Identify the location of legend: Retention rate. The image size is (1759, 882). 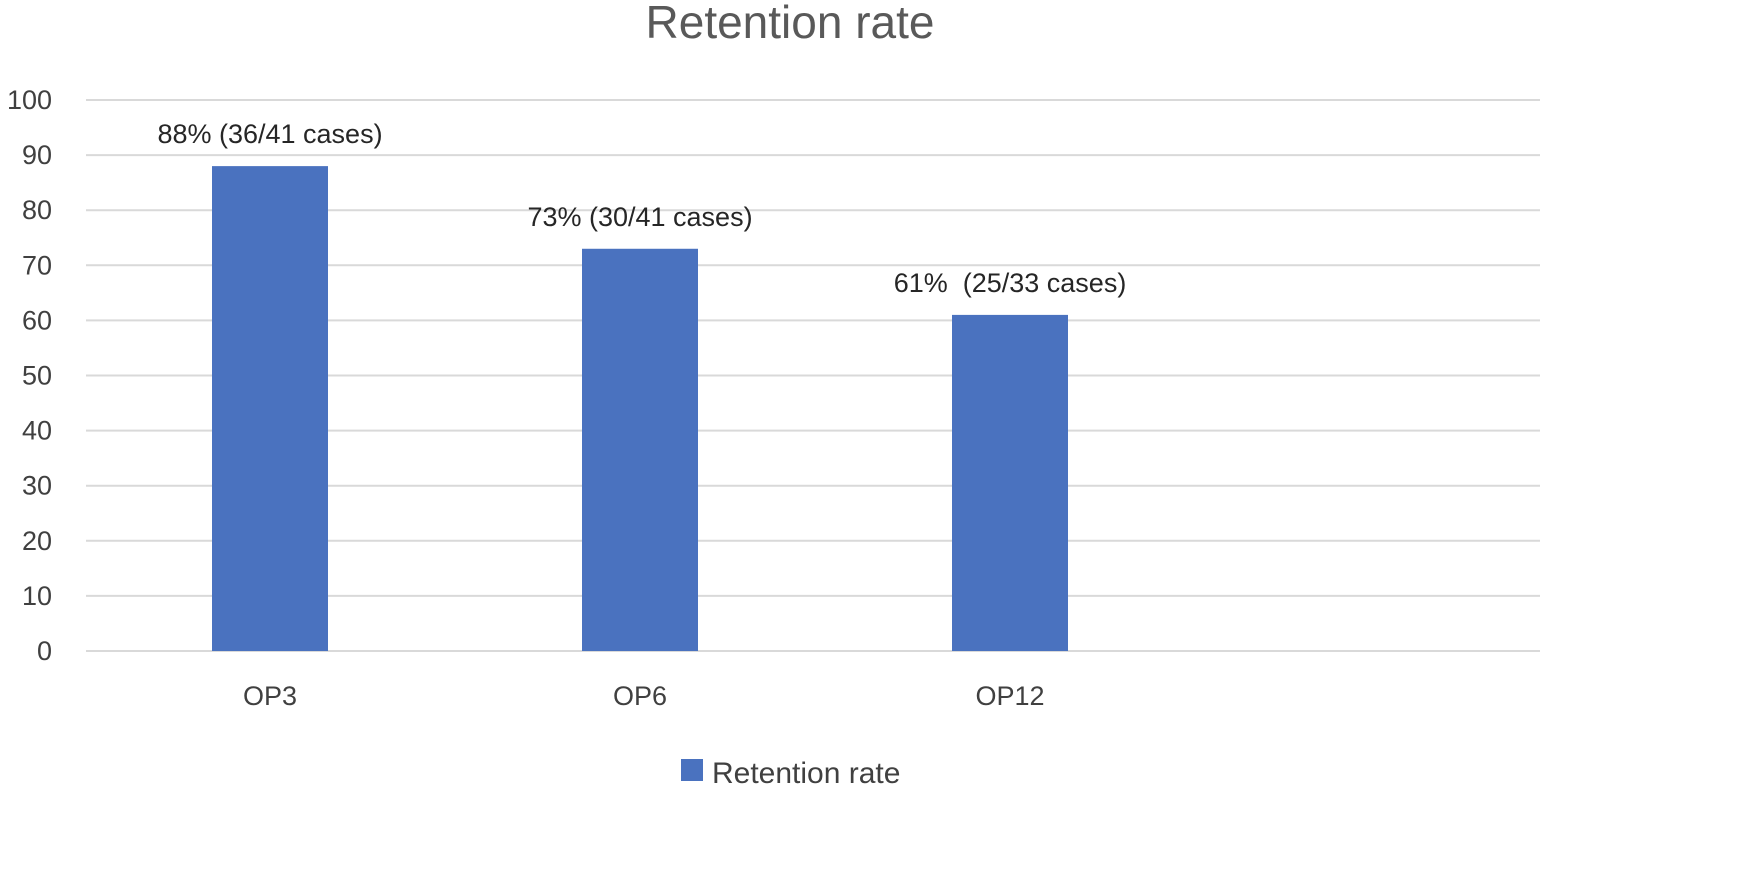
(790, 773).